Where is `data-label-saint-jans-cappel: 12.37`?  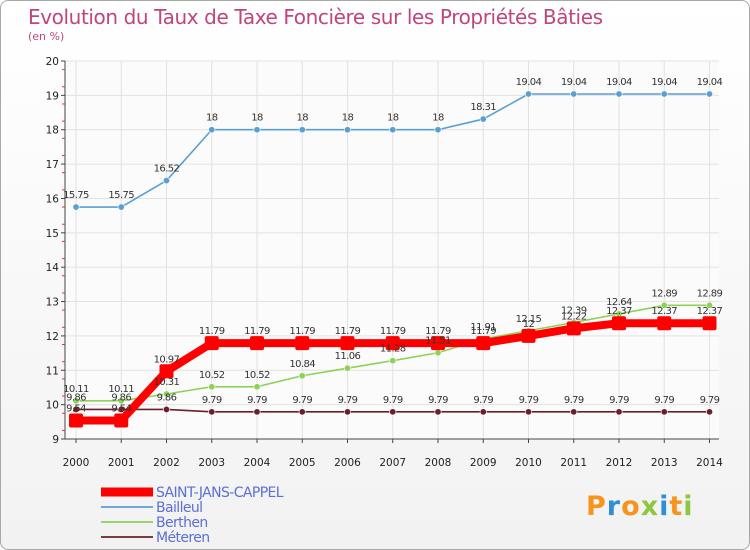 data-label-saint-jans-cappel: 12.37 is located at coordinates (664, 311).